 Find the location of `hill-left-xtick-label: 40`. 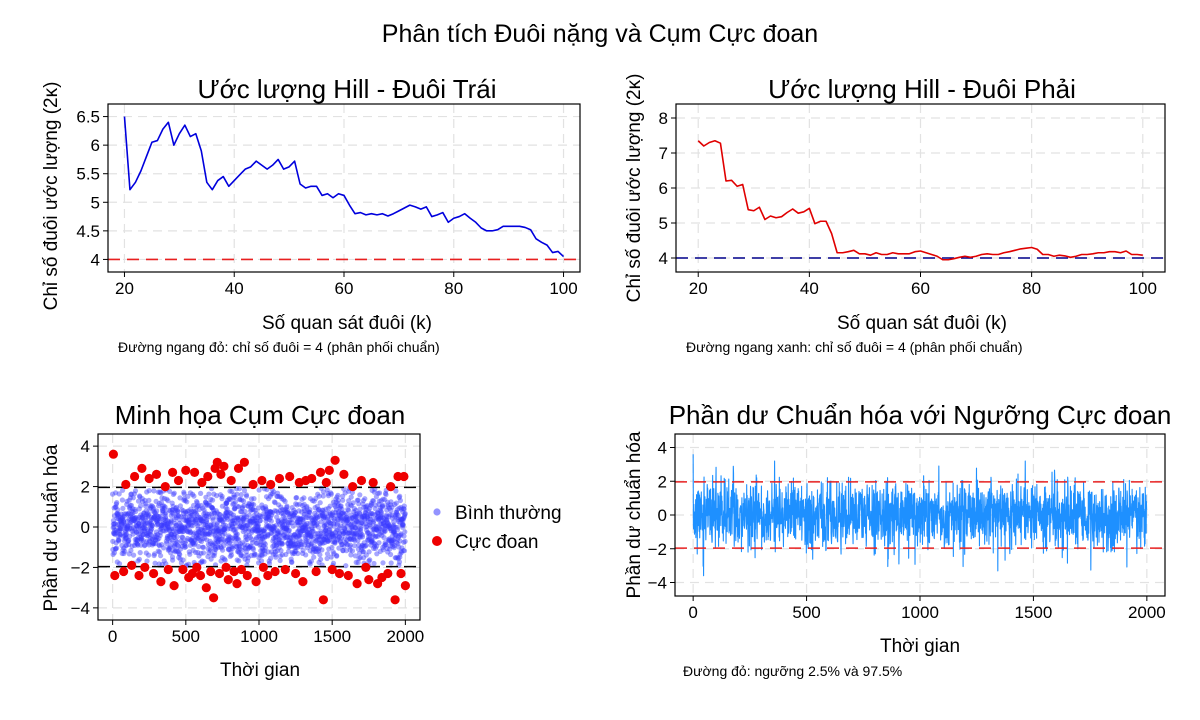

hill-left-xtick-label: 40 is located at coordinates (234, 288).